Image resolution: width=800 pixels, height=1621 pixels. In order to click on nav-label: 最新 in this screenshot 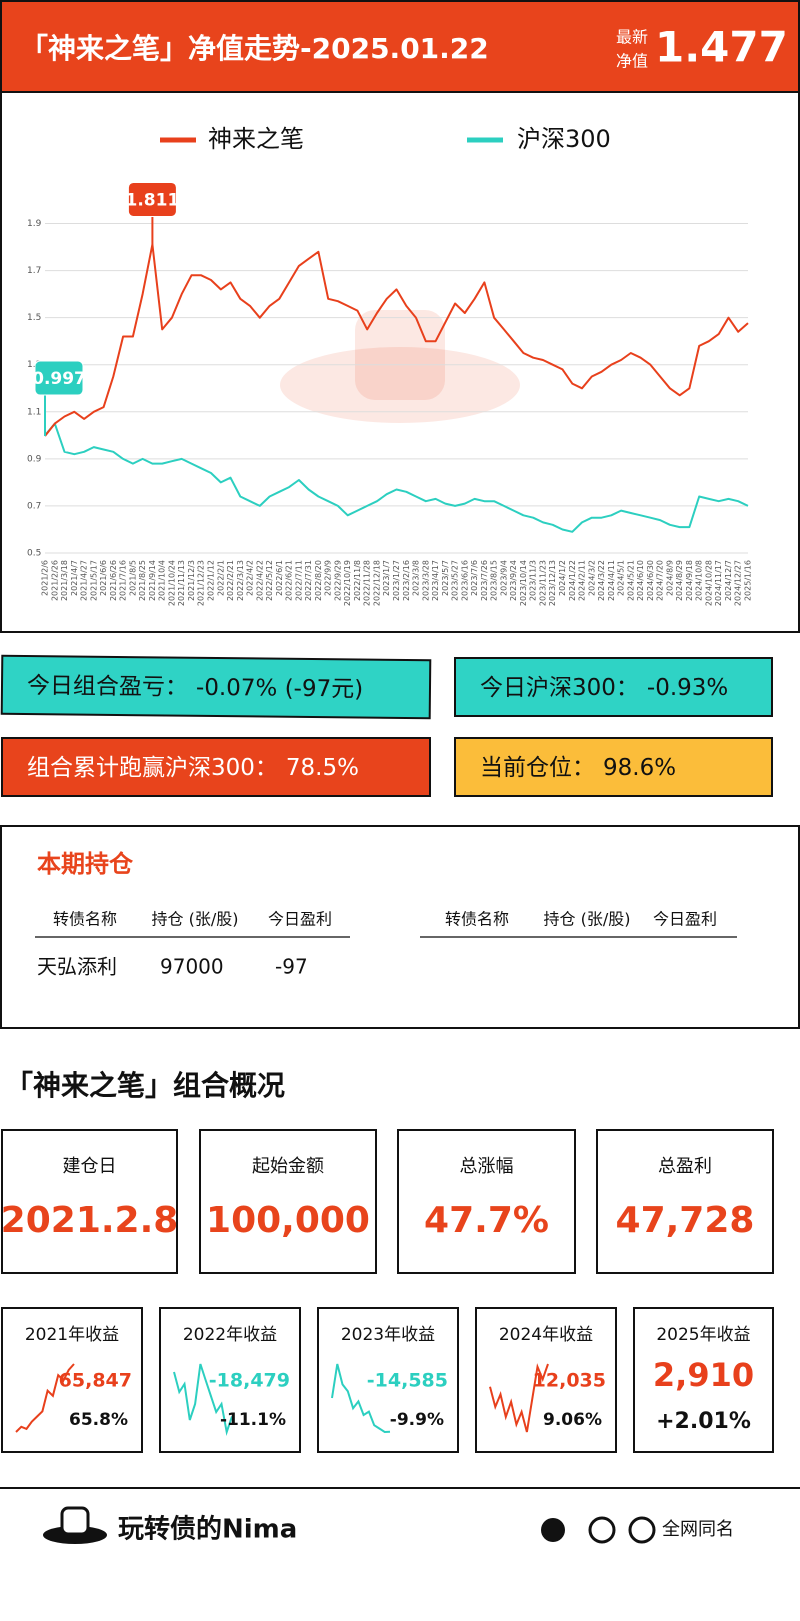, I will do `click(632, 37)`.